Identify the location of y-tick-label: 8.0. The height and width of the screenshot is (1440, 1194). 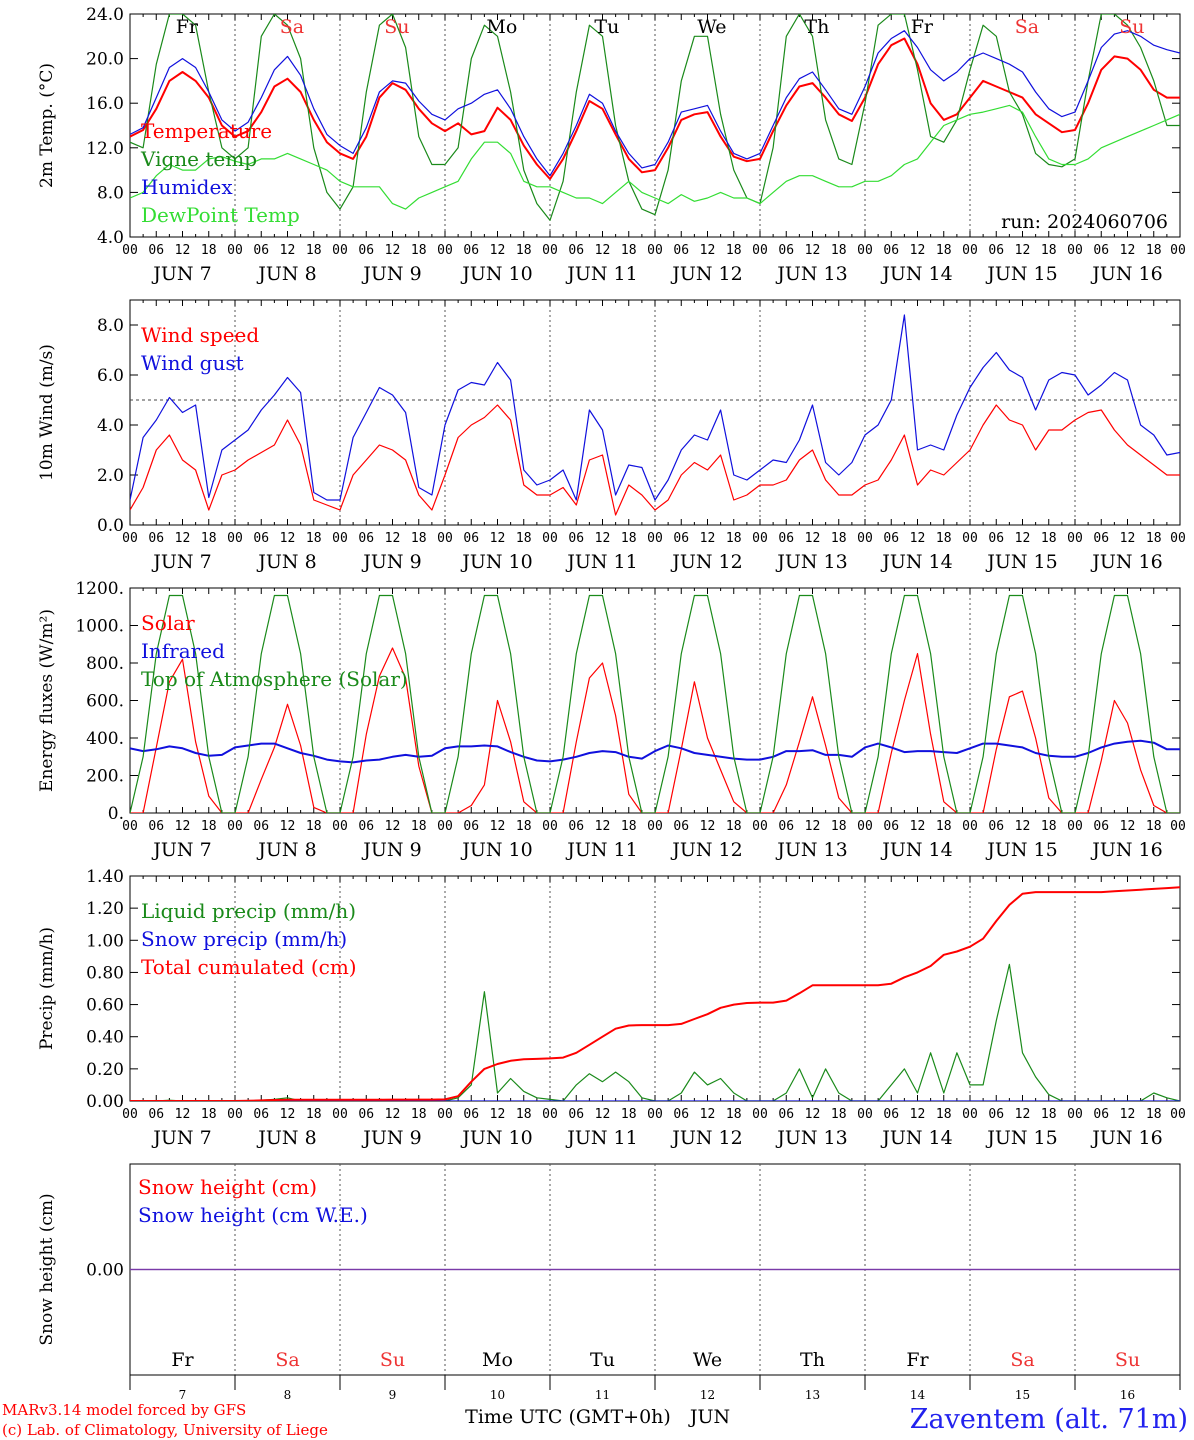
(110, 326).